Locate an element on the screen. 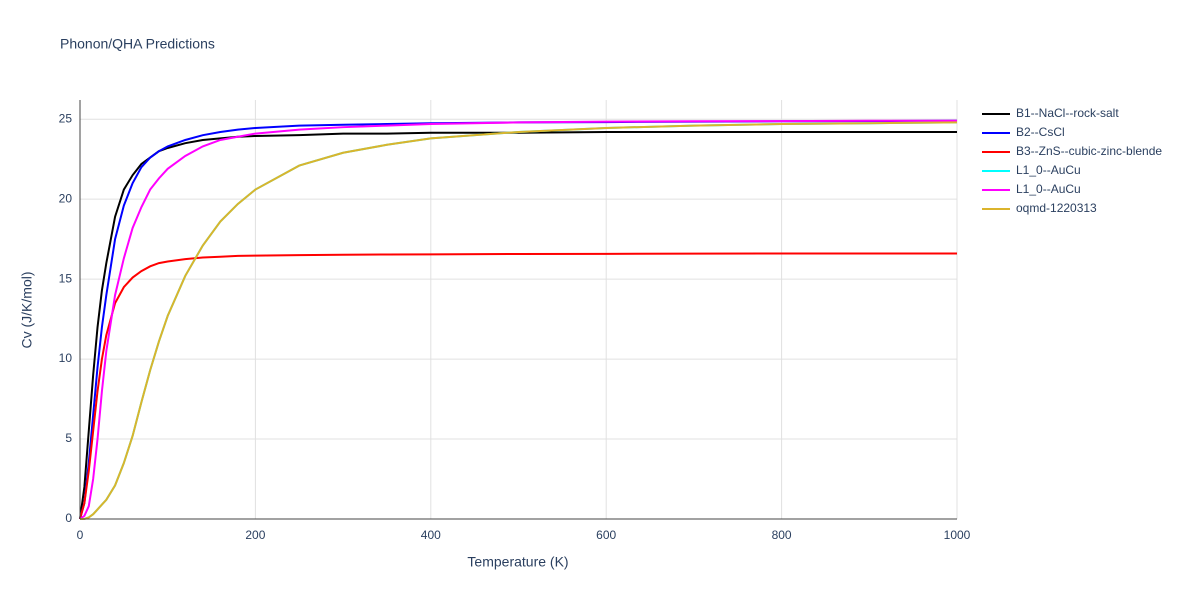  legend-label: oqmd-1220313 is located at coordinates (1056, 208).